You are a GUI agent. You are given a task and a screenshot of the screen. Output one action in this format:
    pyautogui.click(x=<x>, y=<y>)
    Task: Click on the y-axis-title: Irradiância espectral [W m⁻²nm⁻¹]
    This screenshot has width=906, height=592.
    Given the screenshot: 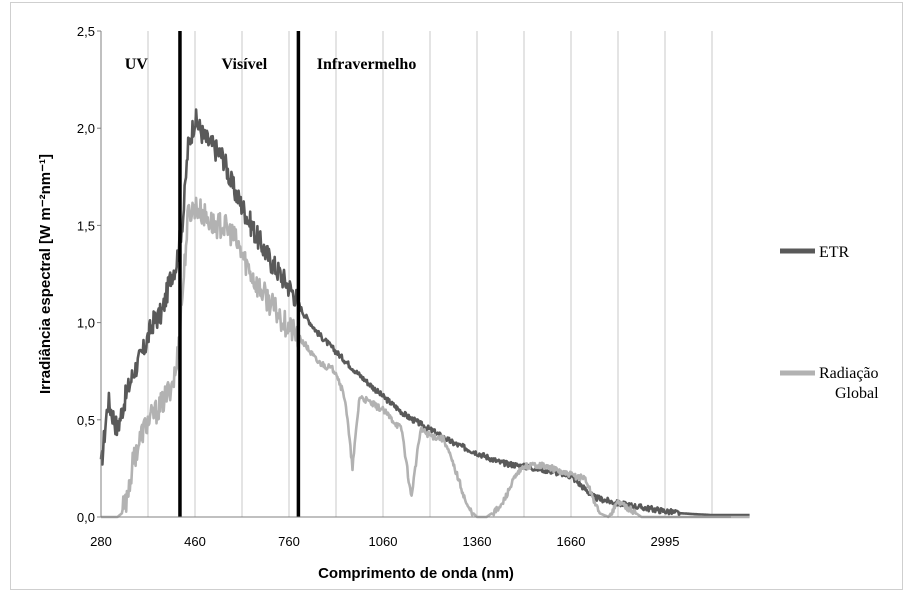 What is the action you would take?
    pyautogui.click(x=45, y=274)
    